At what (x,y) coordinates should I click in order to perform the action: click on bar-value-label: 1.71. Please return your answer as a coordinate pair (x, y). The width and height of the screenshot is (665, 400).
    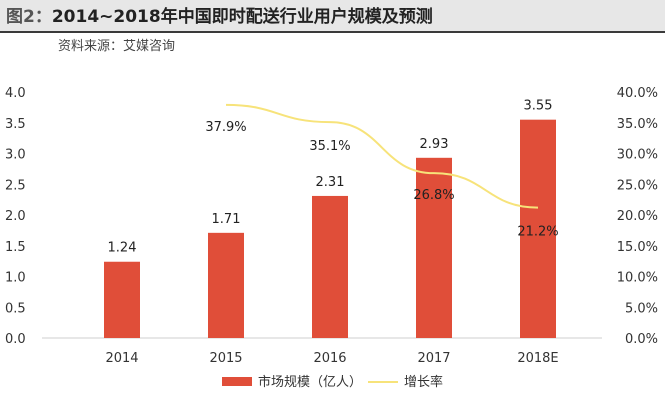
    Looking at the image, I should click on (226, 219).